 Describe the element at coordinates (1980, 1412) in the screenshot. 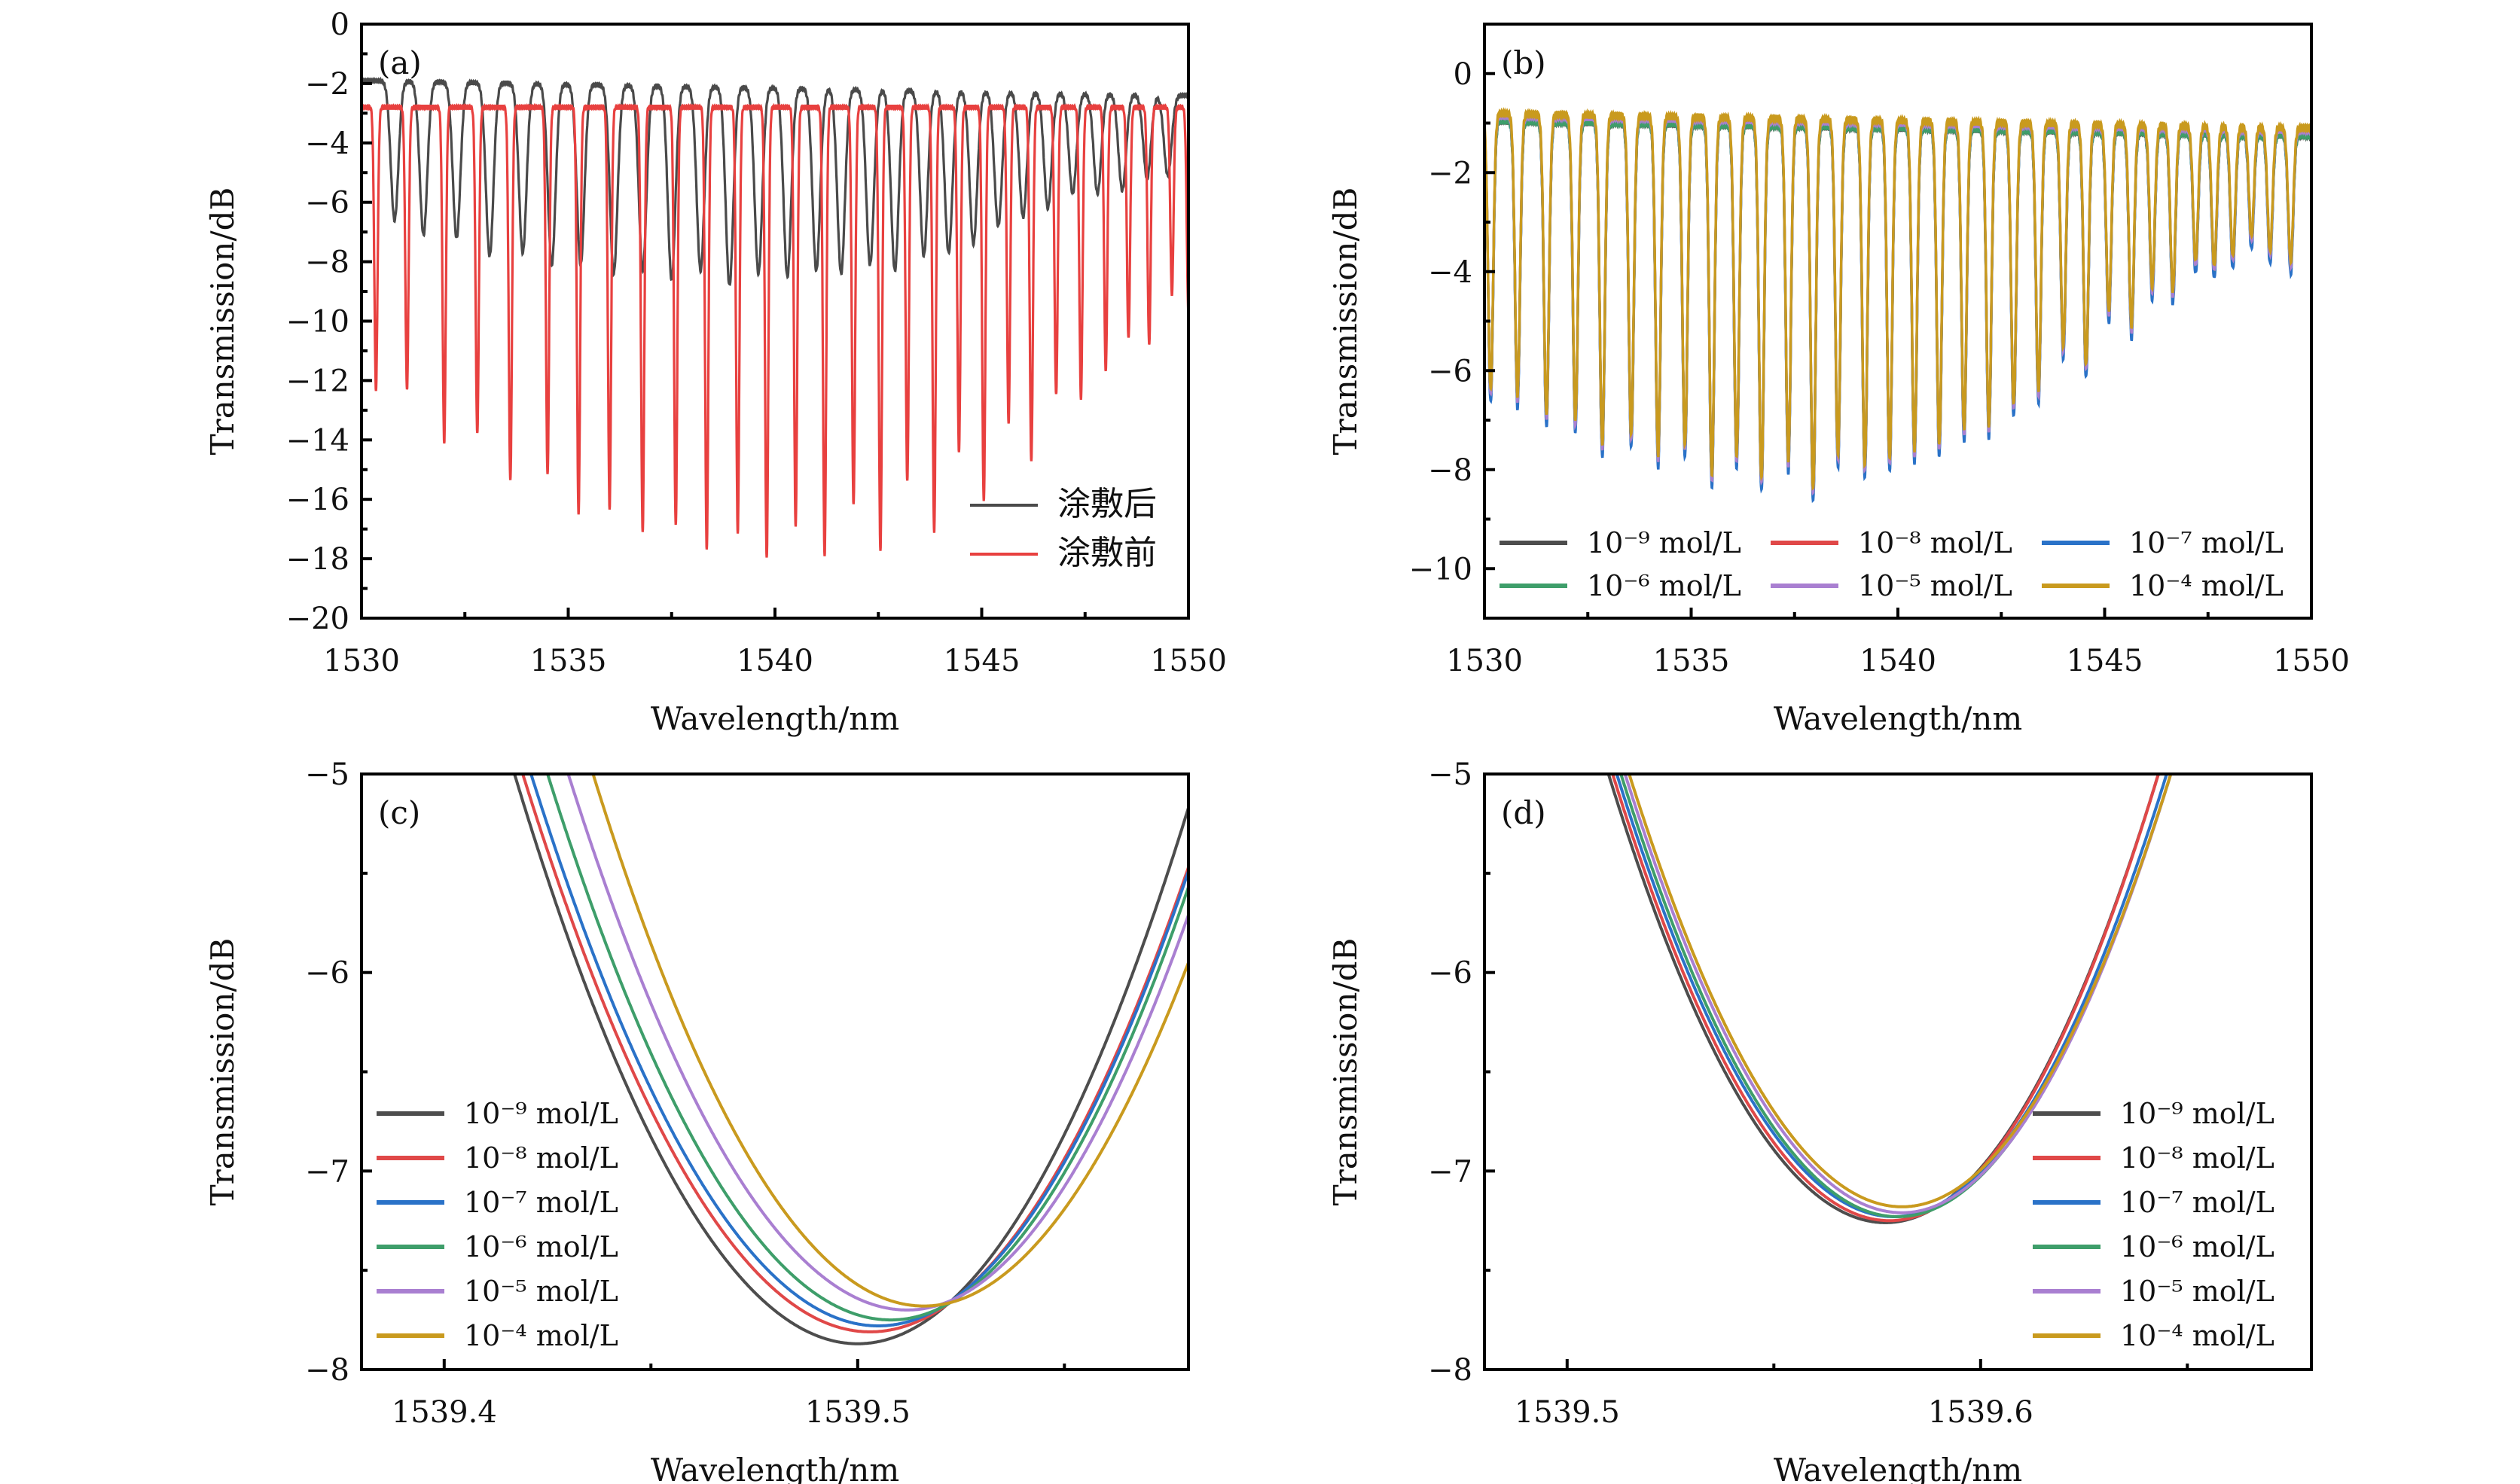

I see `x-tick-label: 1539.6` at that location.